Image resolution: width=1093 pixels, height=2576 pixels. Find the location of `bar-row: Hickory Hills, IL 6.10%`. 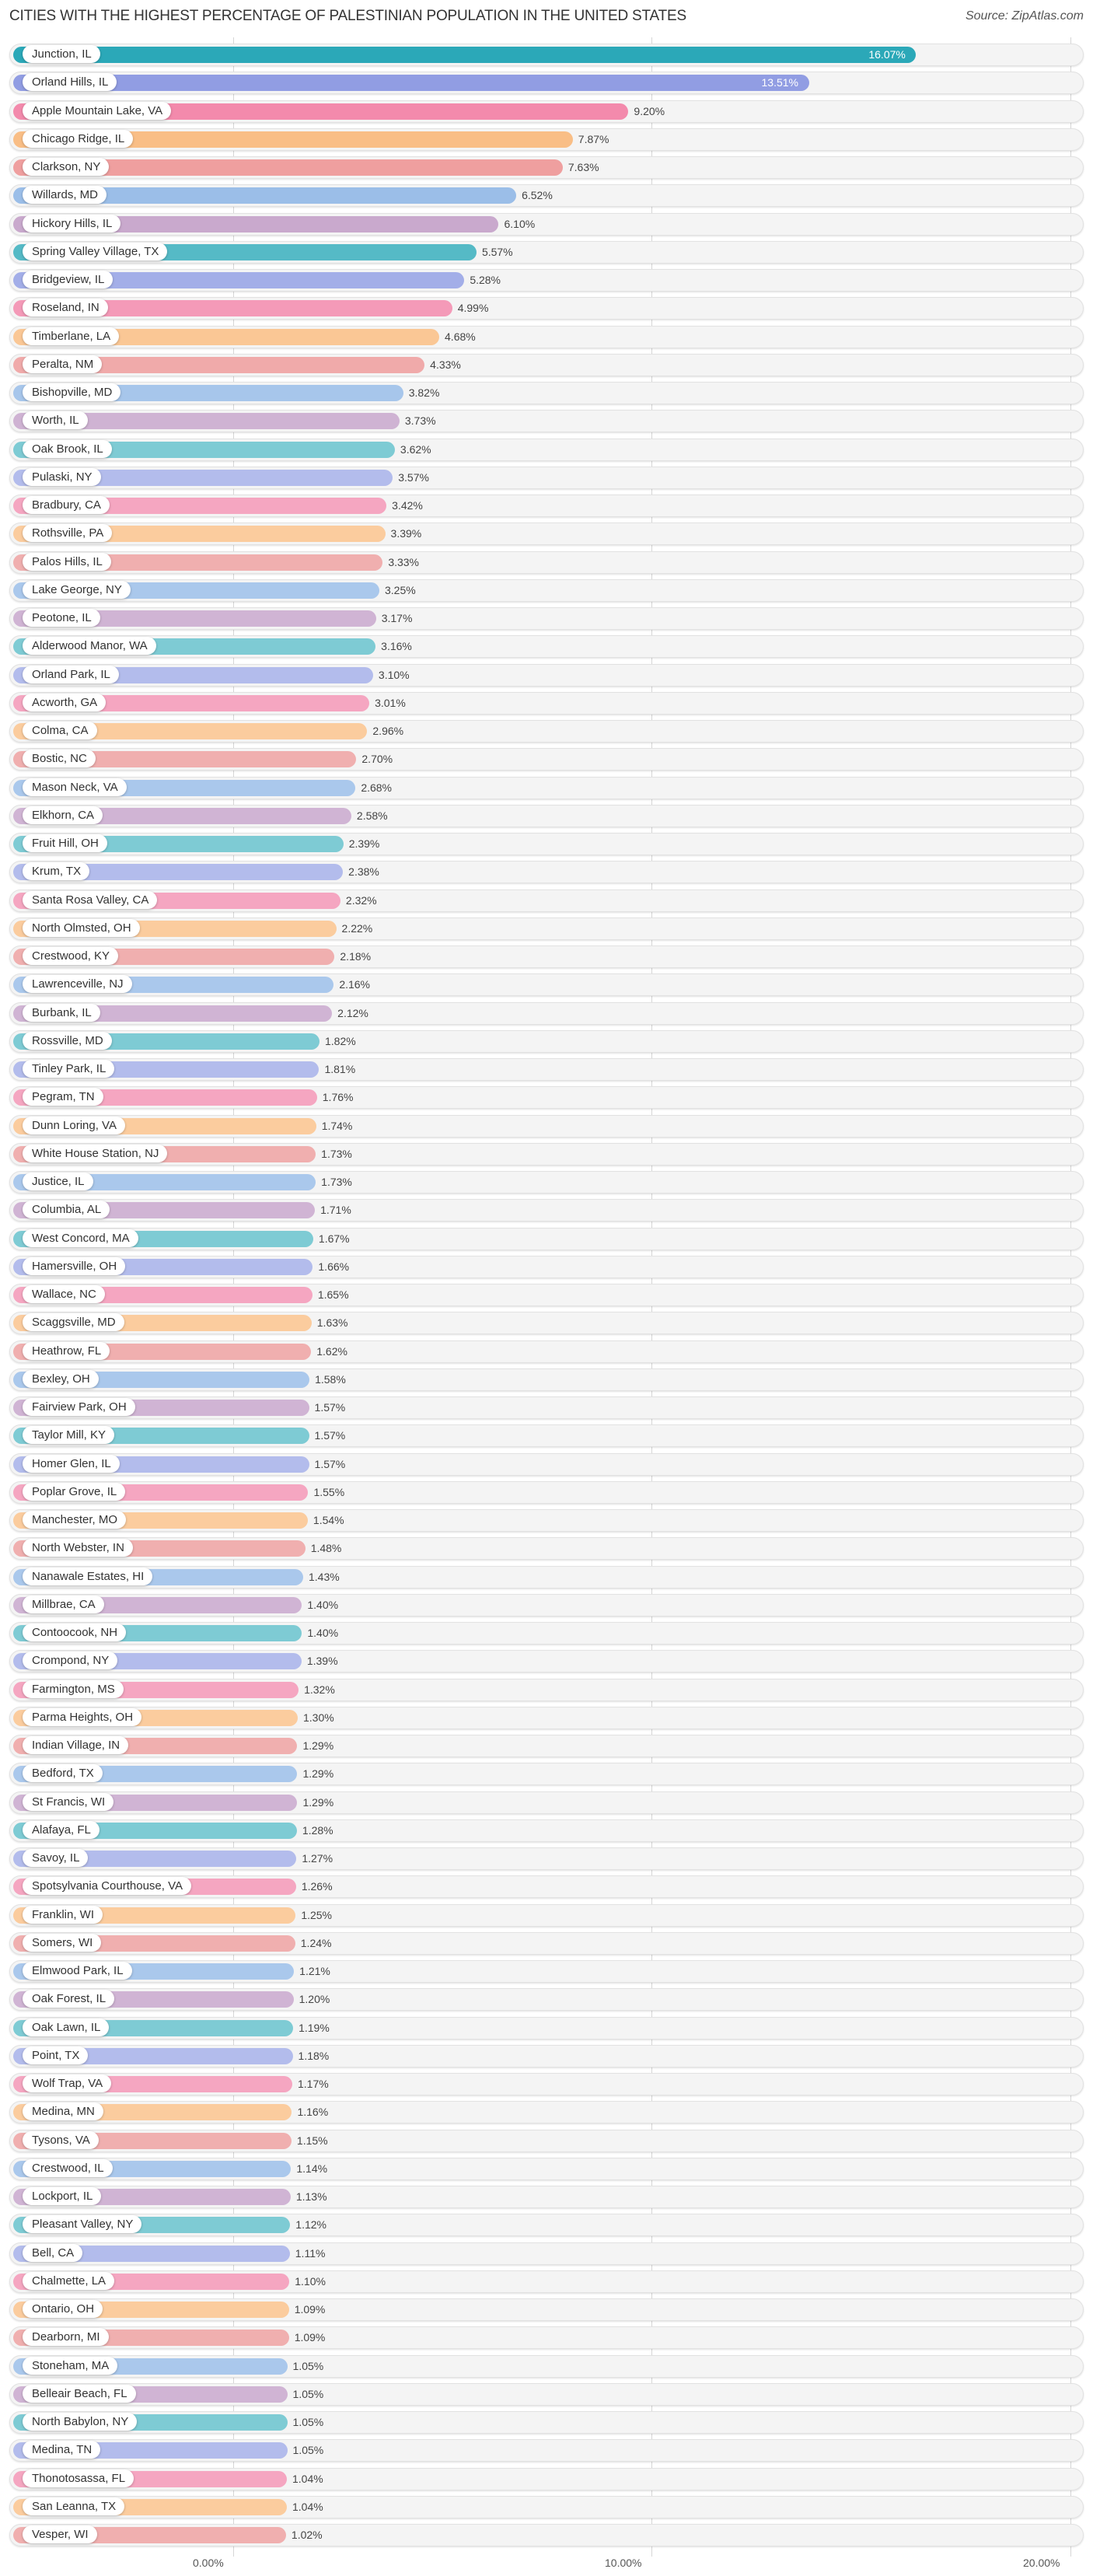

bar-row: Hickory Hills, IL 6.10% is located at coordinates (546, 224).